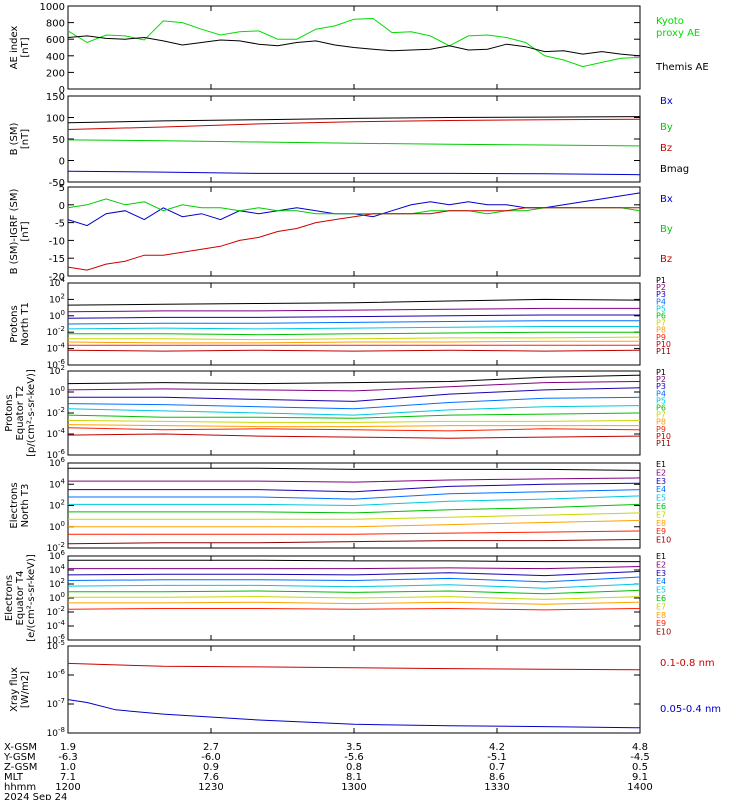  Describe the element at coordinates (25, 506) in the screenshot. I see `y-axis-label: North T3` at that location.